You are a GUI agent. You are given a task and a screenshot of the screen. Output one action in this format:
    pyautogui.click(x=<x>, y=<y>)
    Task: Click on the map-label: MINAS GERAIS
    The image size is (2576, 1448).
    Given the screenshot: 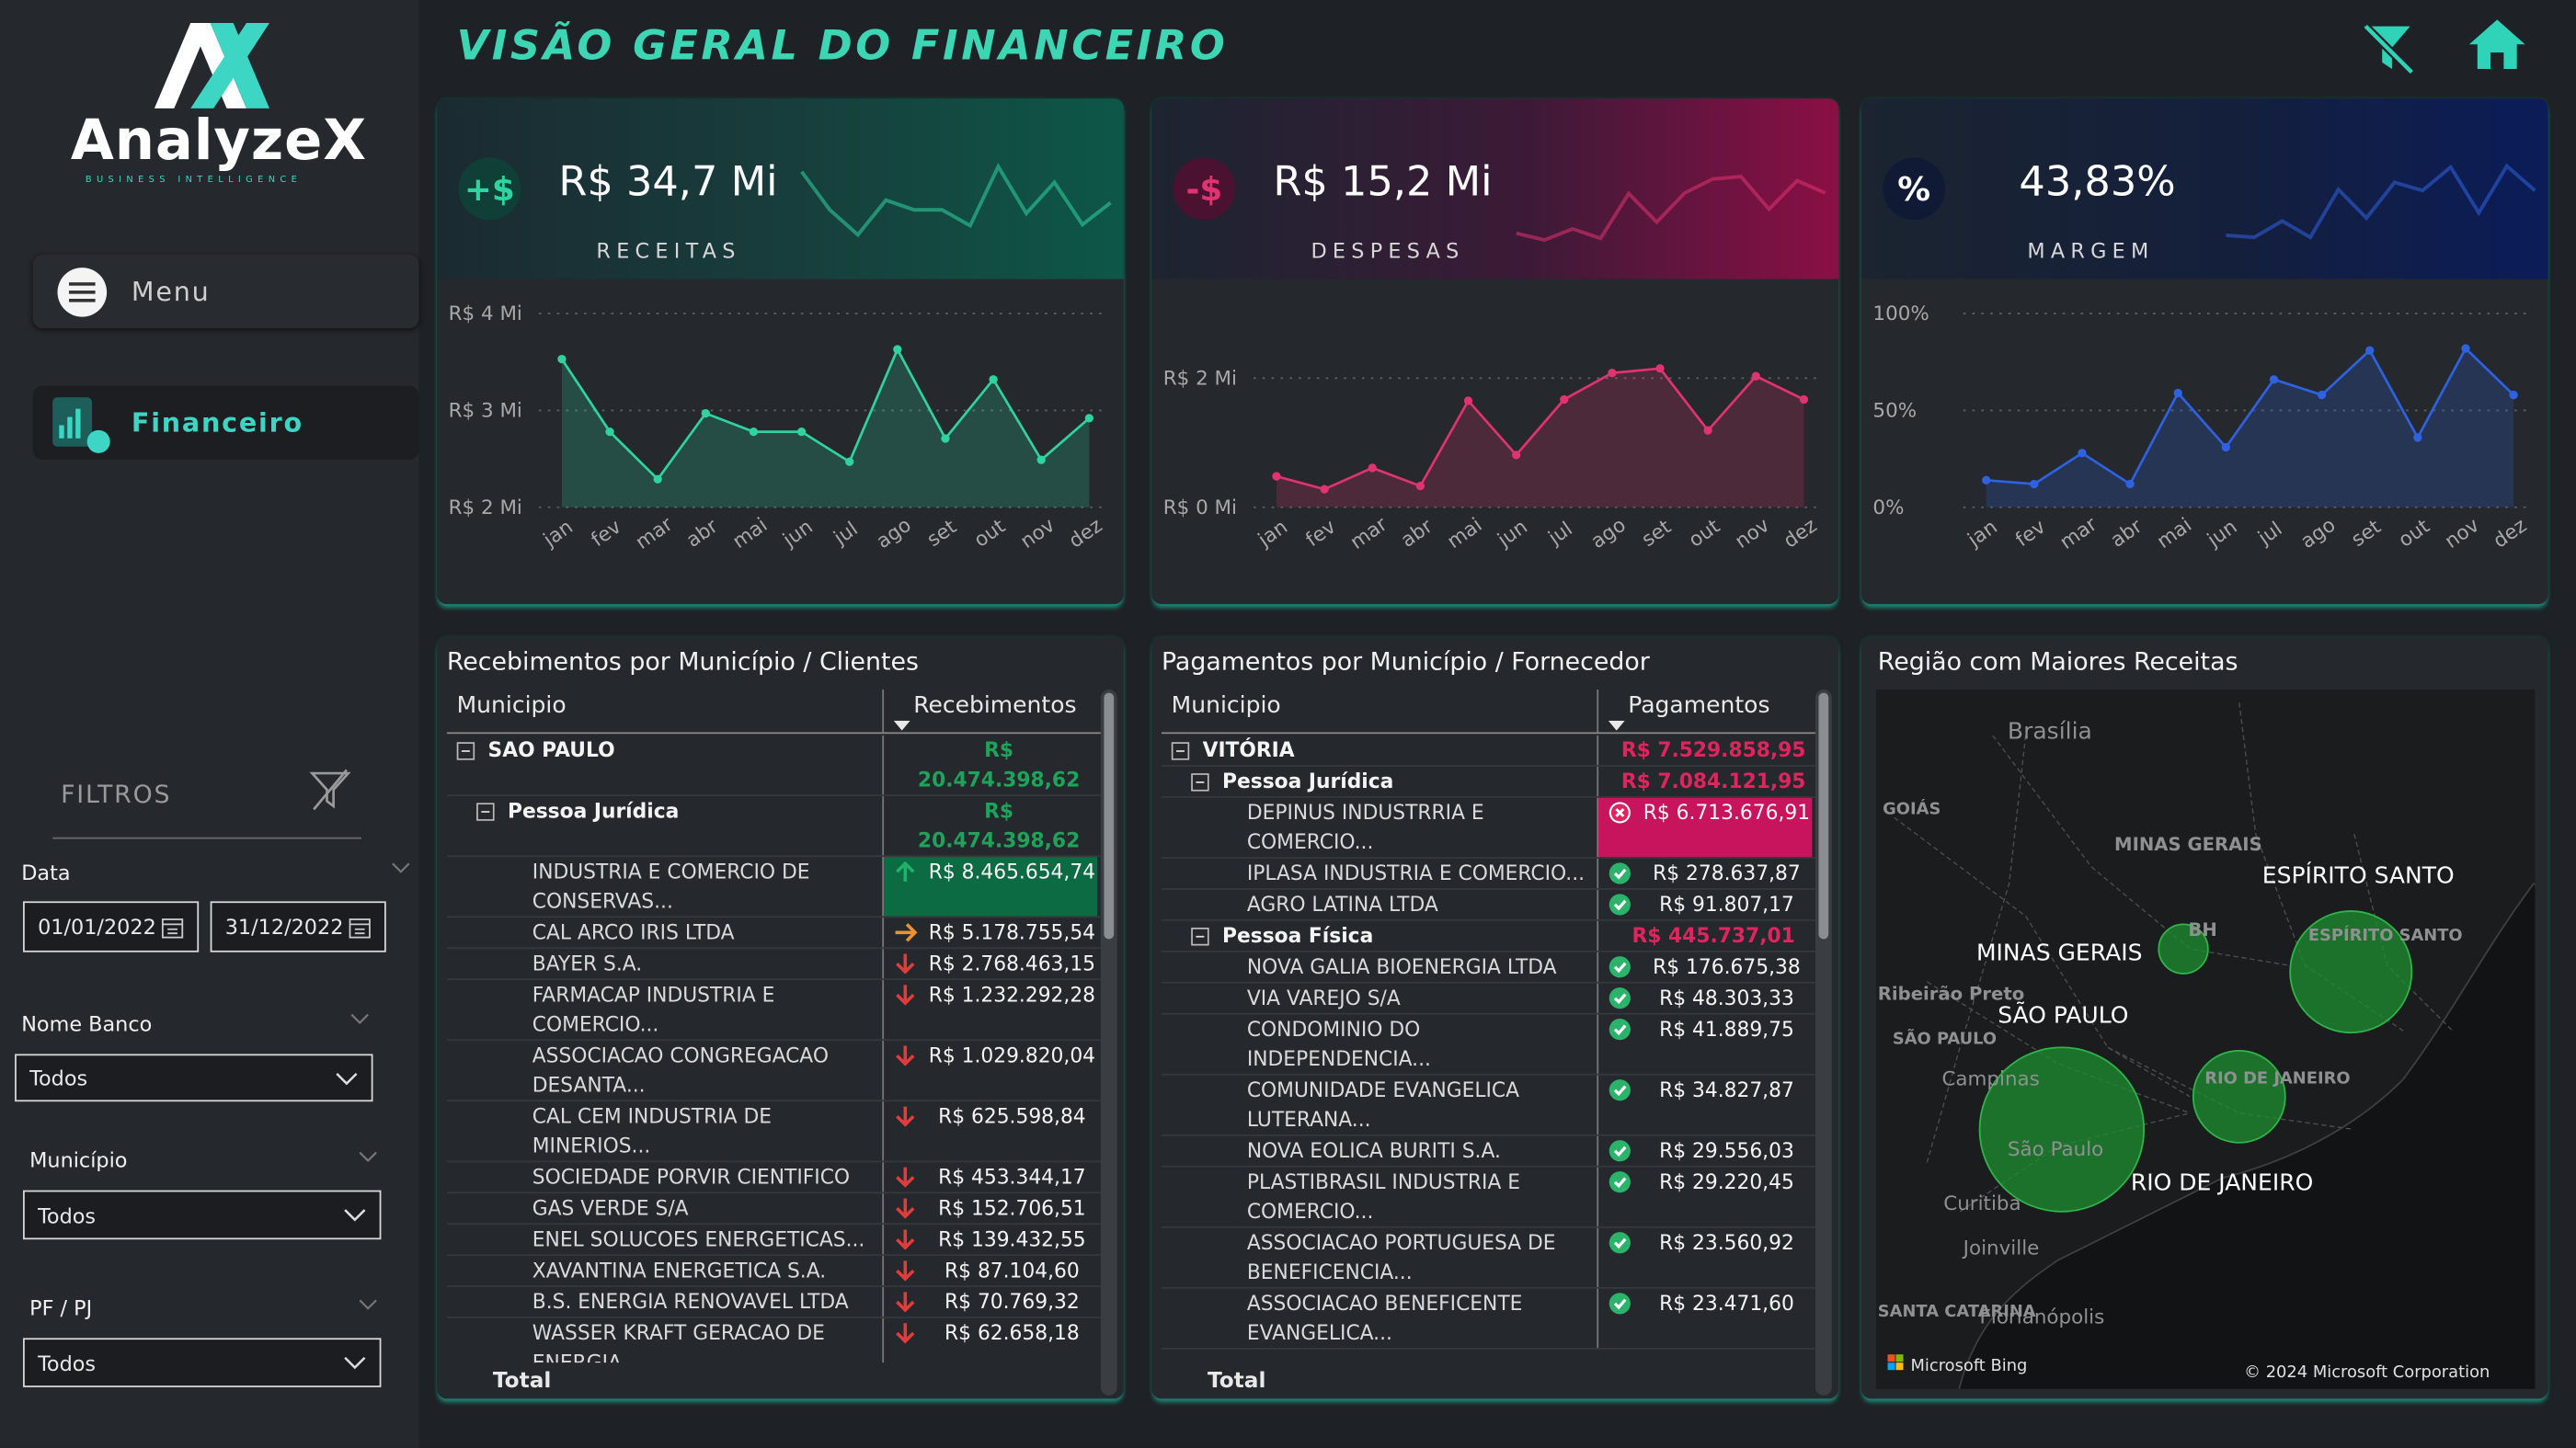 What is the action you would take?
    pyautogui.click(x=2188, y=844)
    